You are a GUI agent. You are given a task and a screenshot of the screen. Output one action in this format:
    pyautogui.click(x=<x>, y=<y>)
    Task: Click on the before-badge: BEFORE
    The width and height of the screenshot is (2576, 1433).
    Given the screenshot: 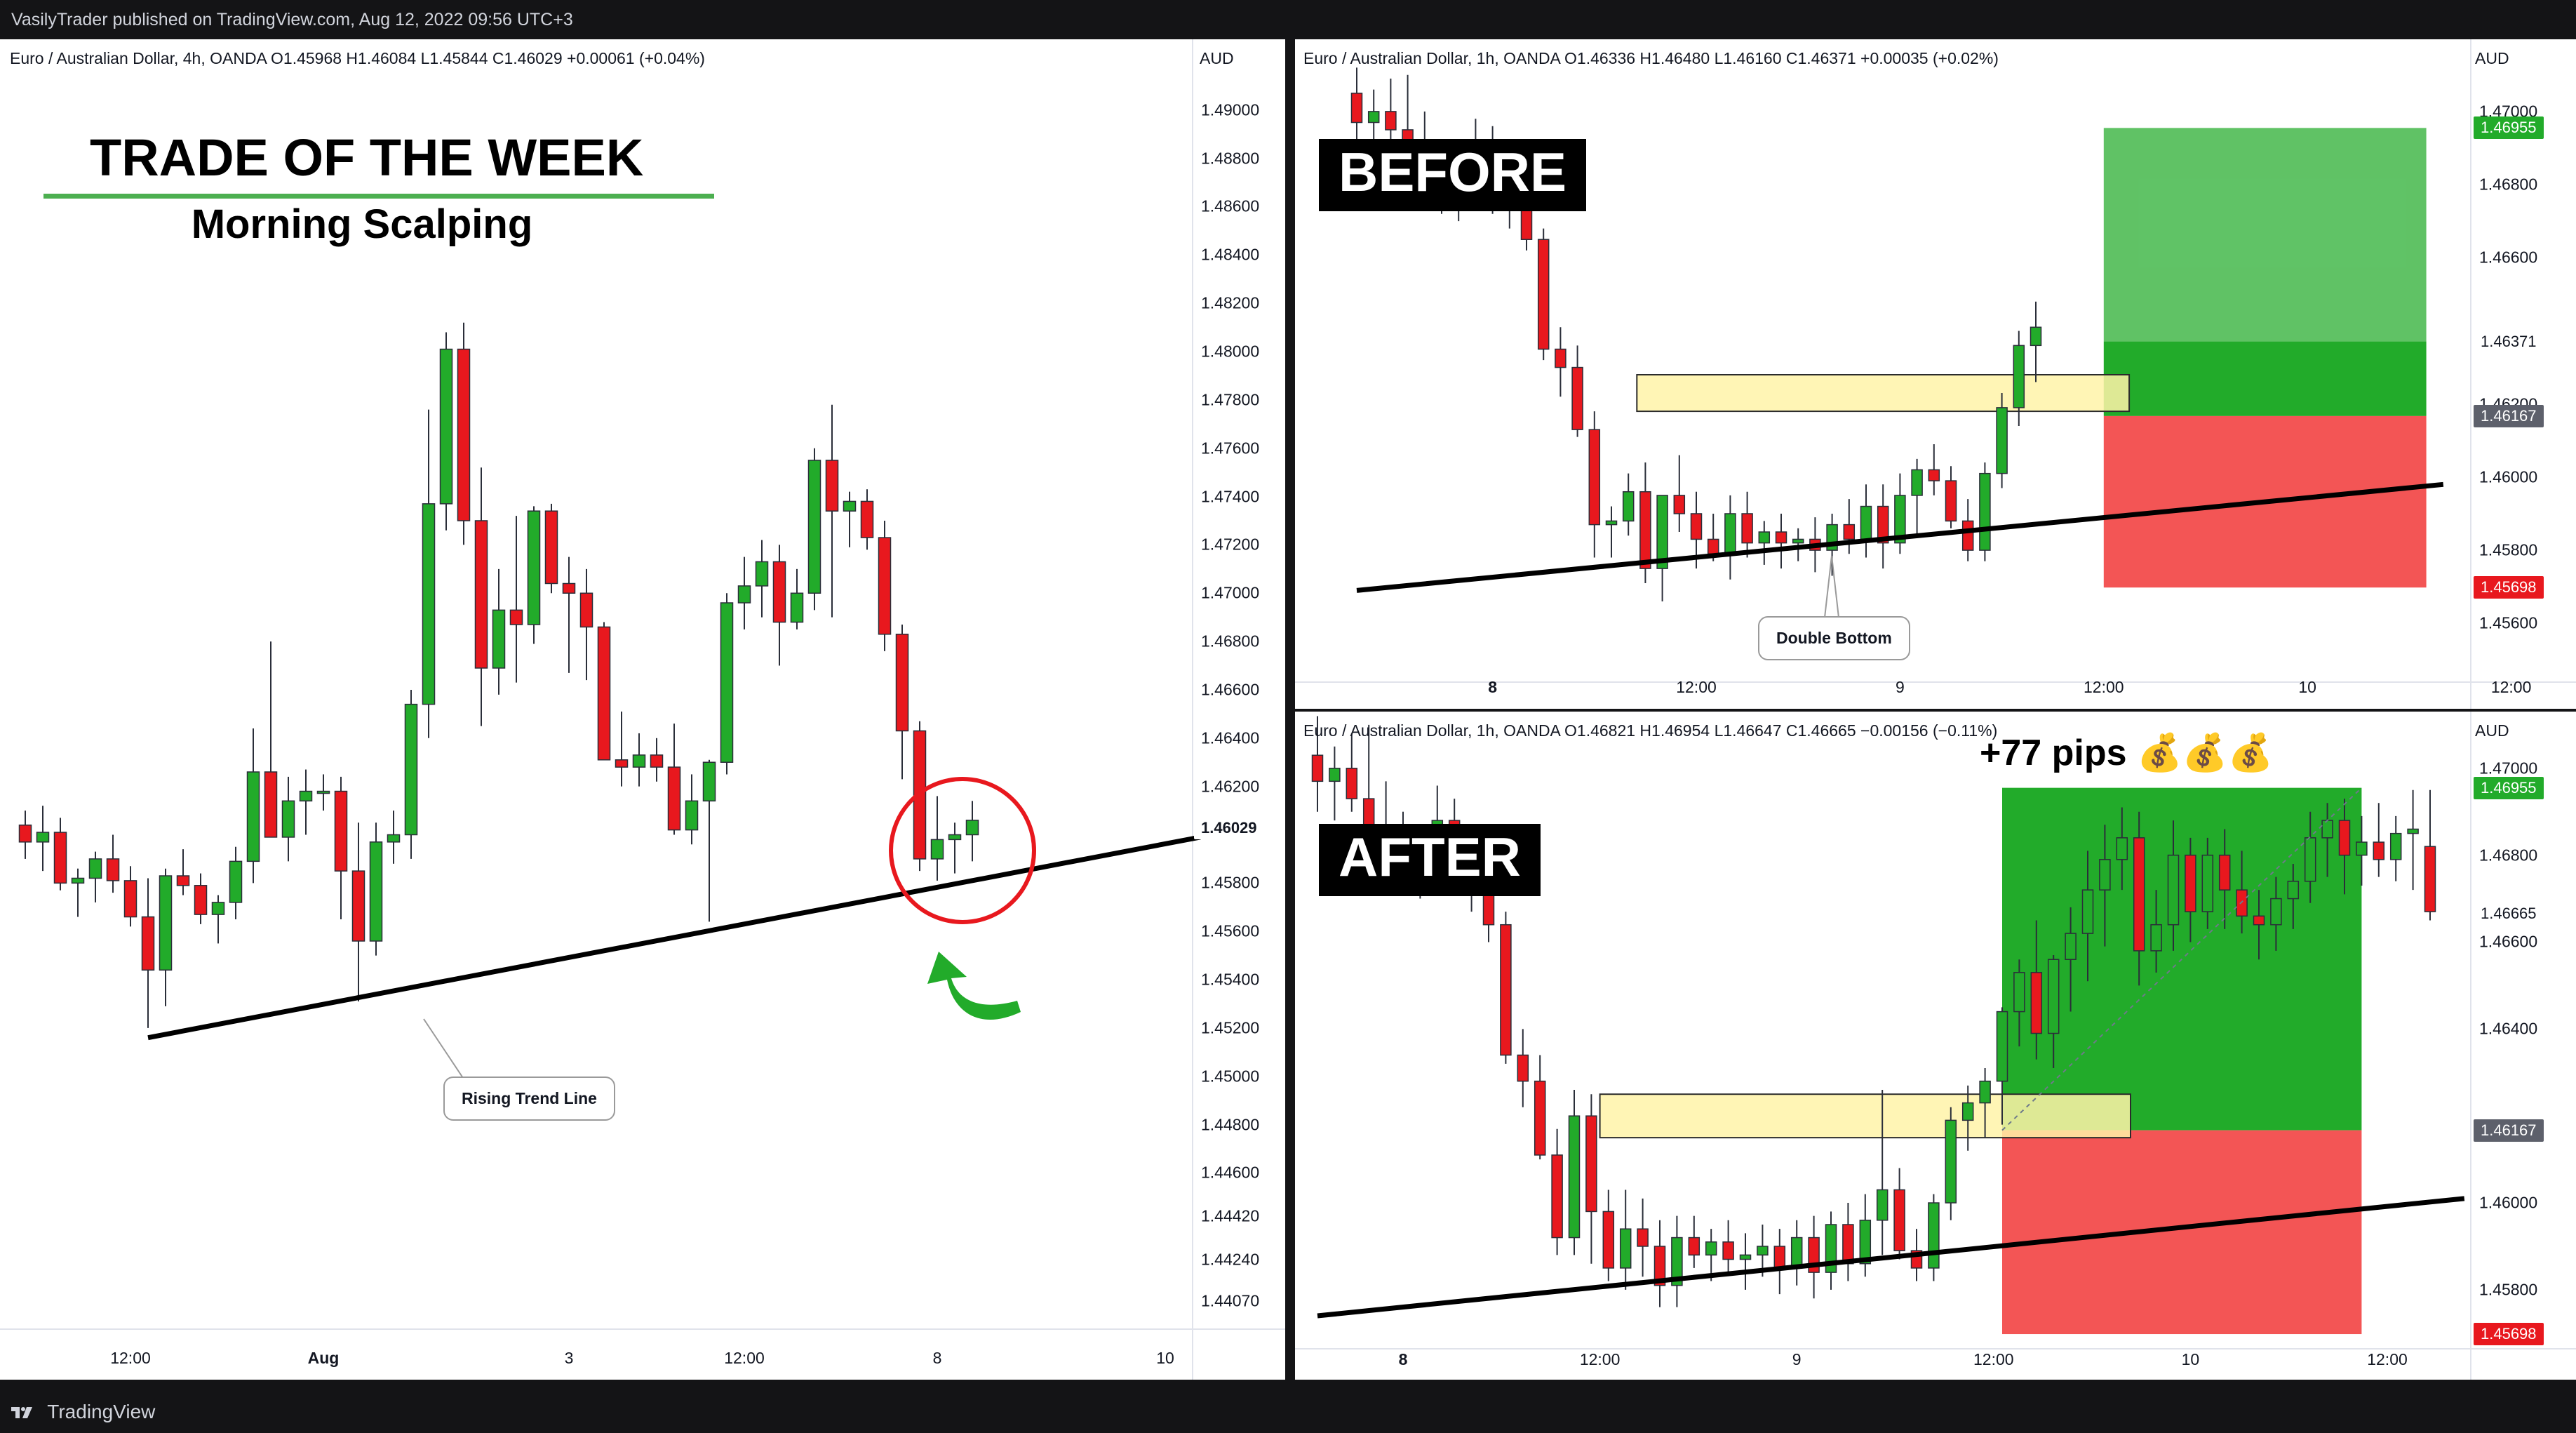 What is the action you would take?
    pyautogui.click(x=1453, y=175)
    